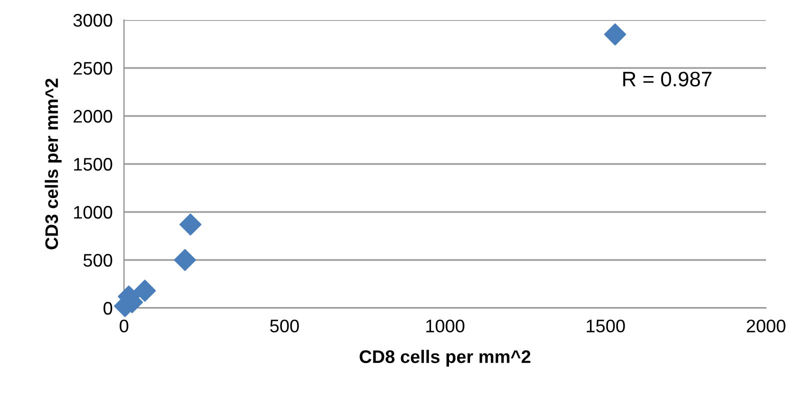 The width and height of the screenshot is (796, 401). I want to click on x-tick-label: 1500, so click(605, 326).